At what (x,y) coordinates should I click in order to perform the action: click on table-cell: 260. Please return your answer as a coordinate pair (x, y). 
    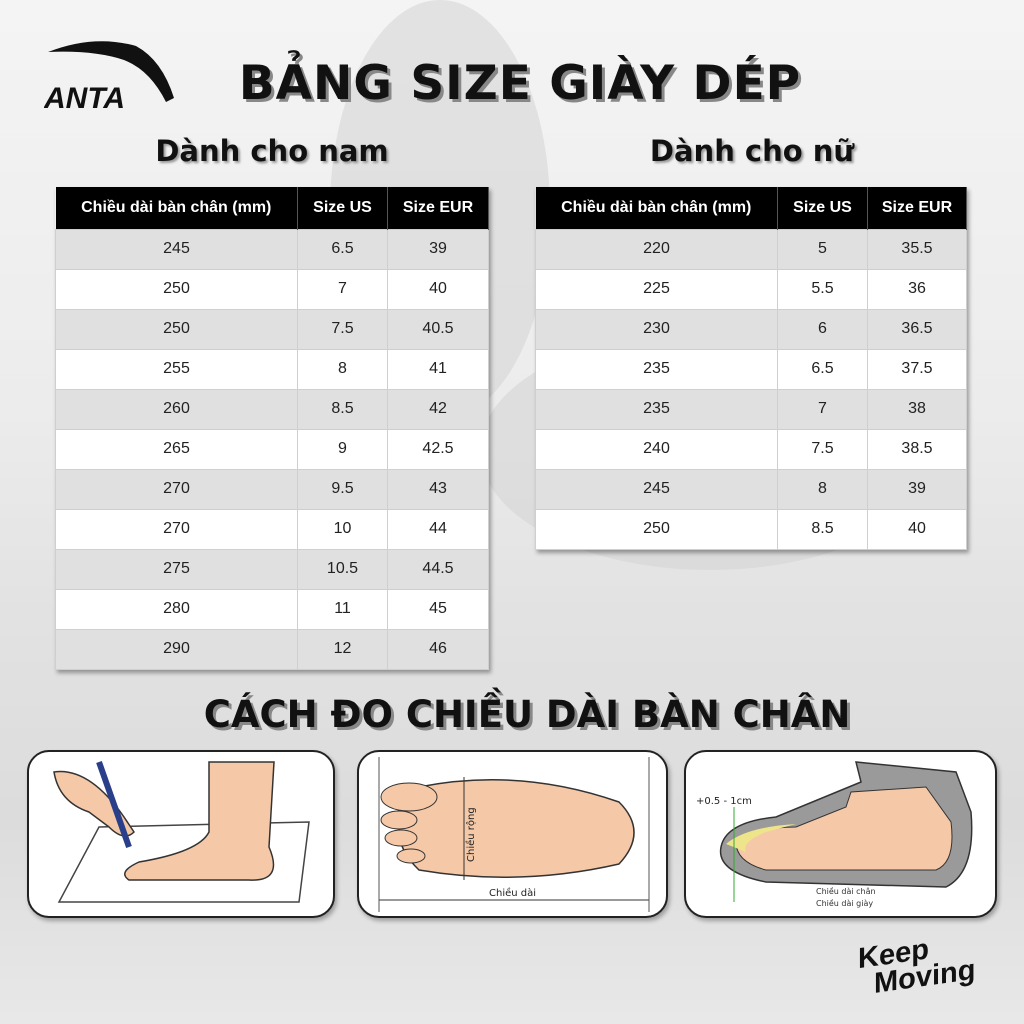
    Looking at the image, I should click on (176, 409).